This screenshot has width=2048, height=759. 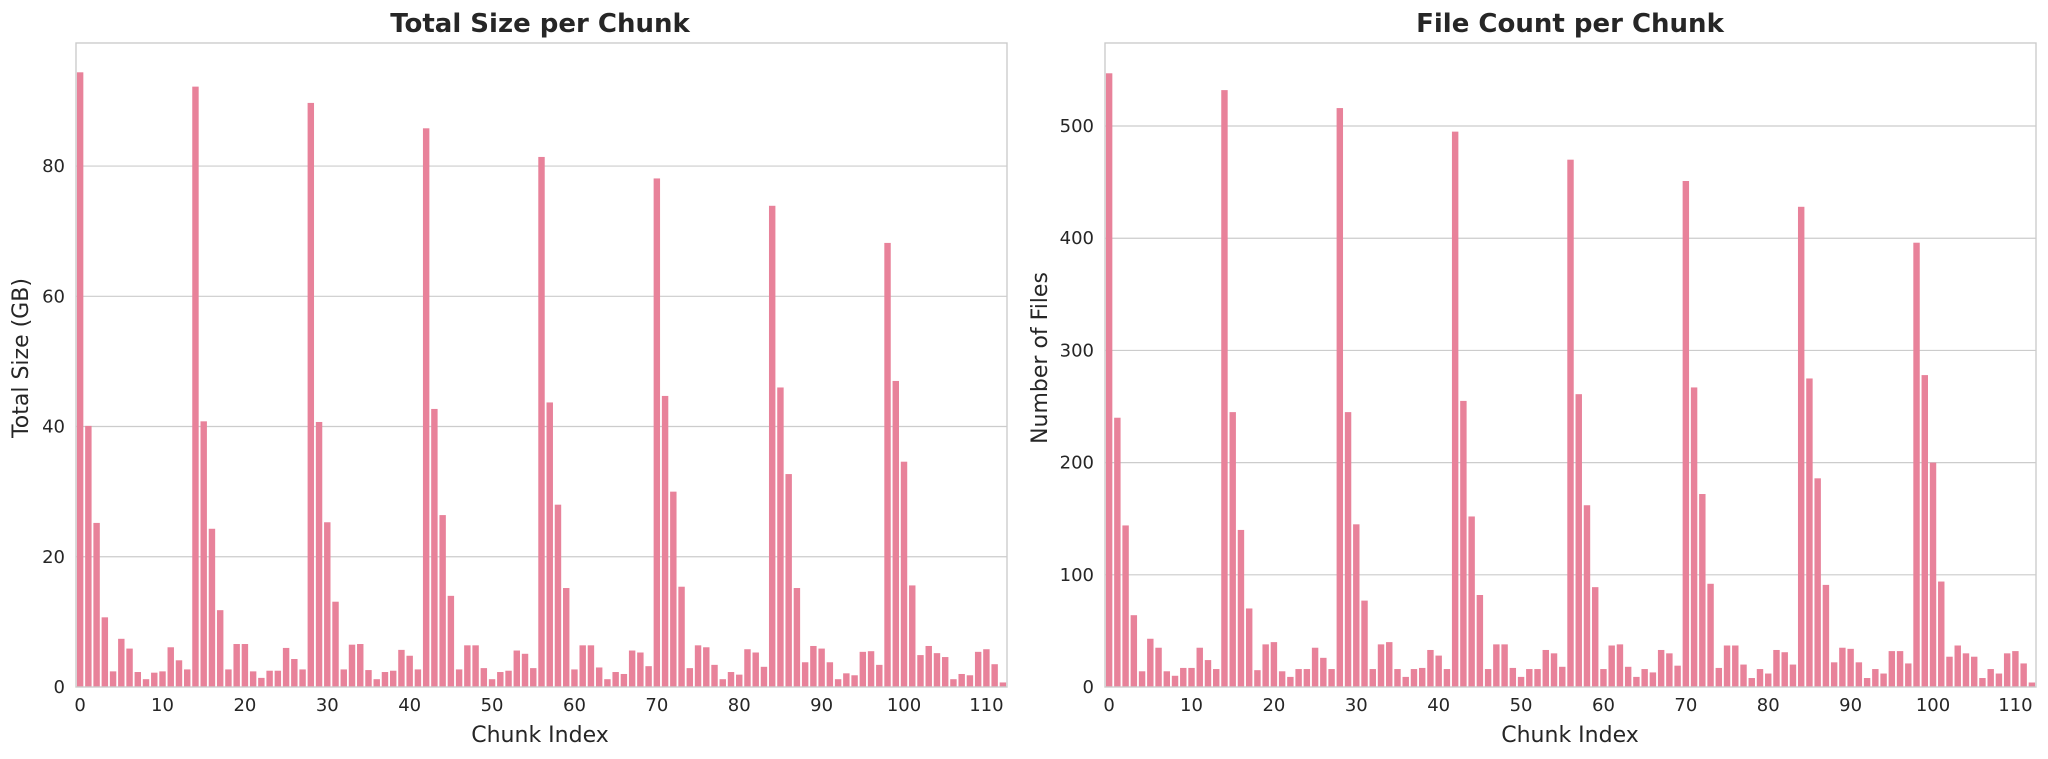 I want to click on x-tick-label: 110, so click(x=2015, y=705).